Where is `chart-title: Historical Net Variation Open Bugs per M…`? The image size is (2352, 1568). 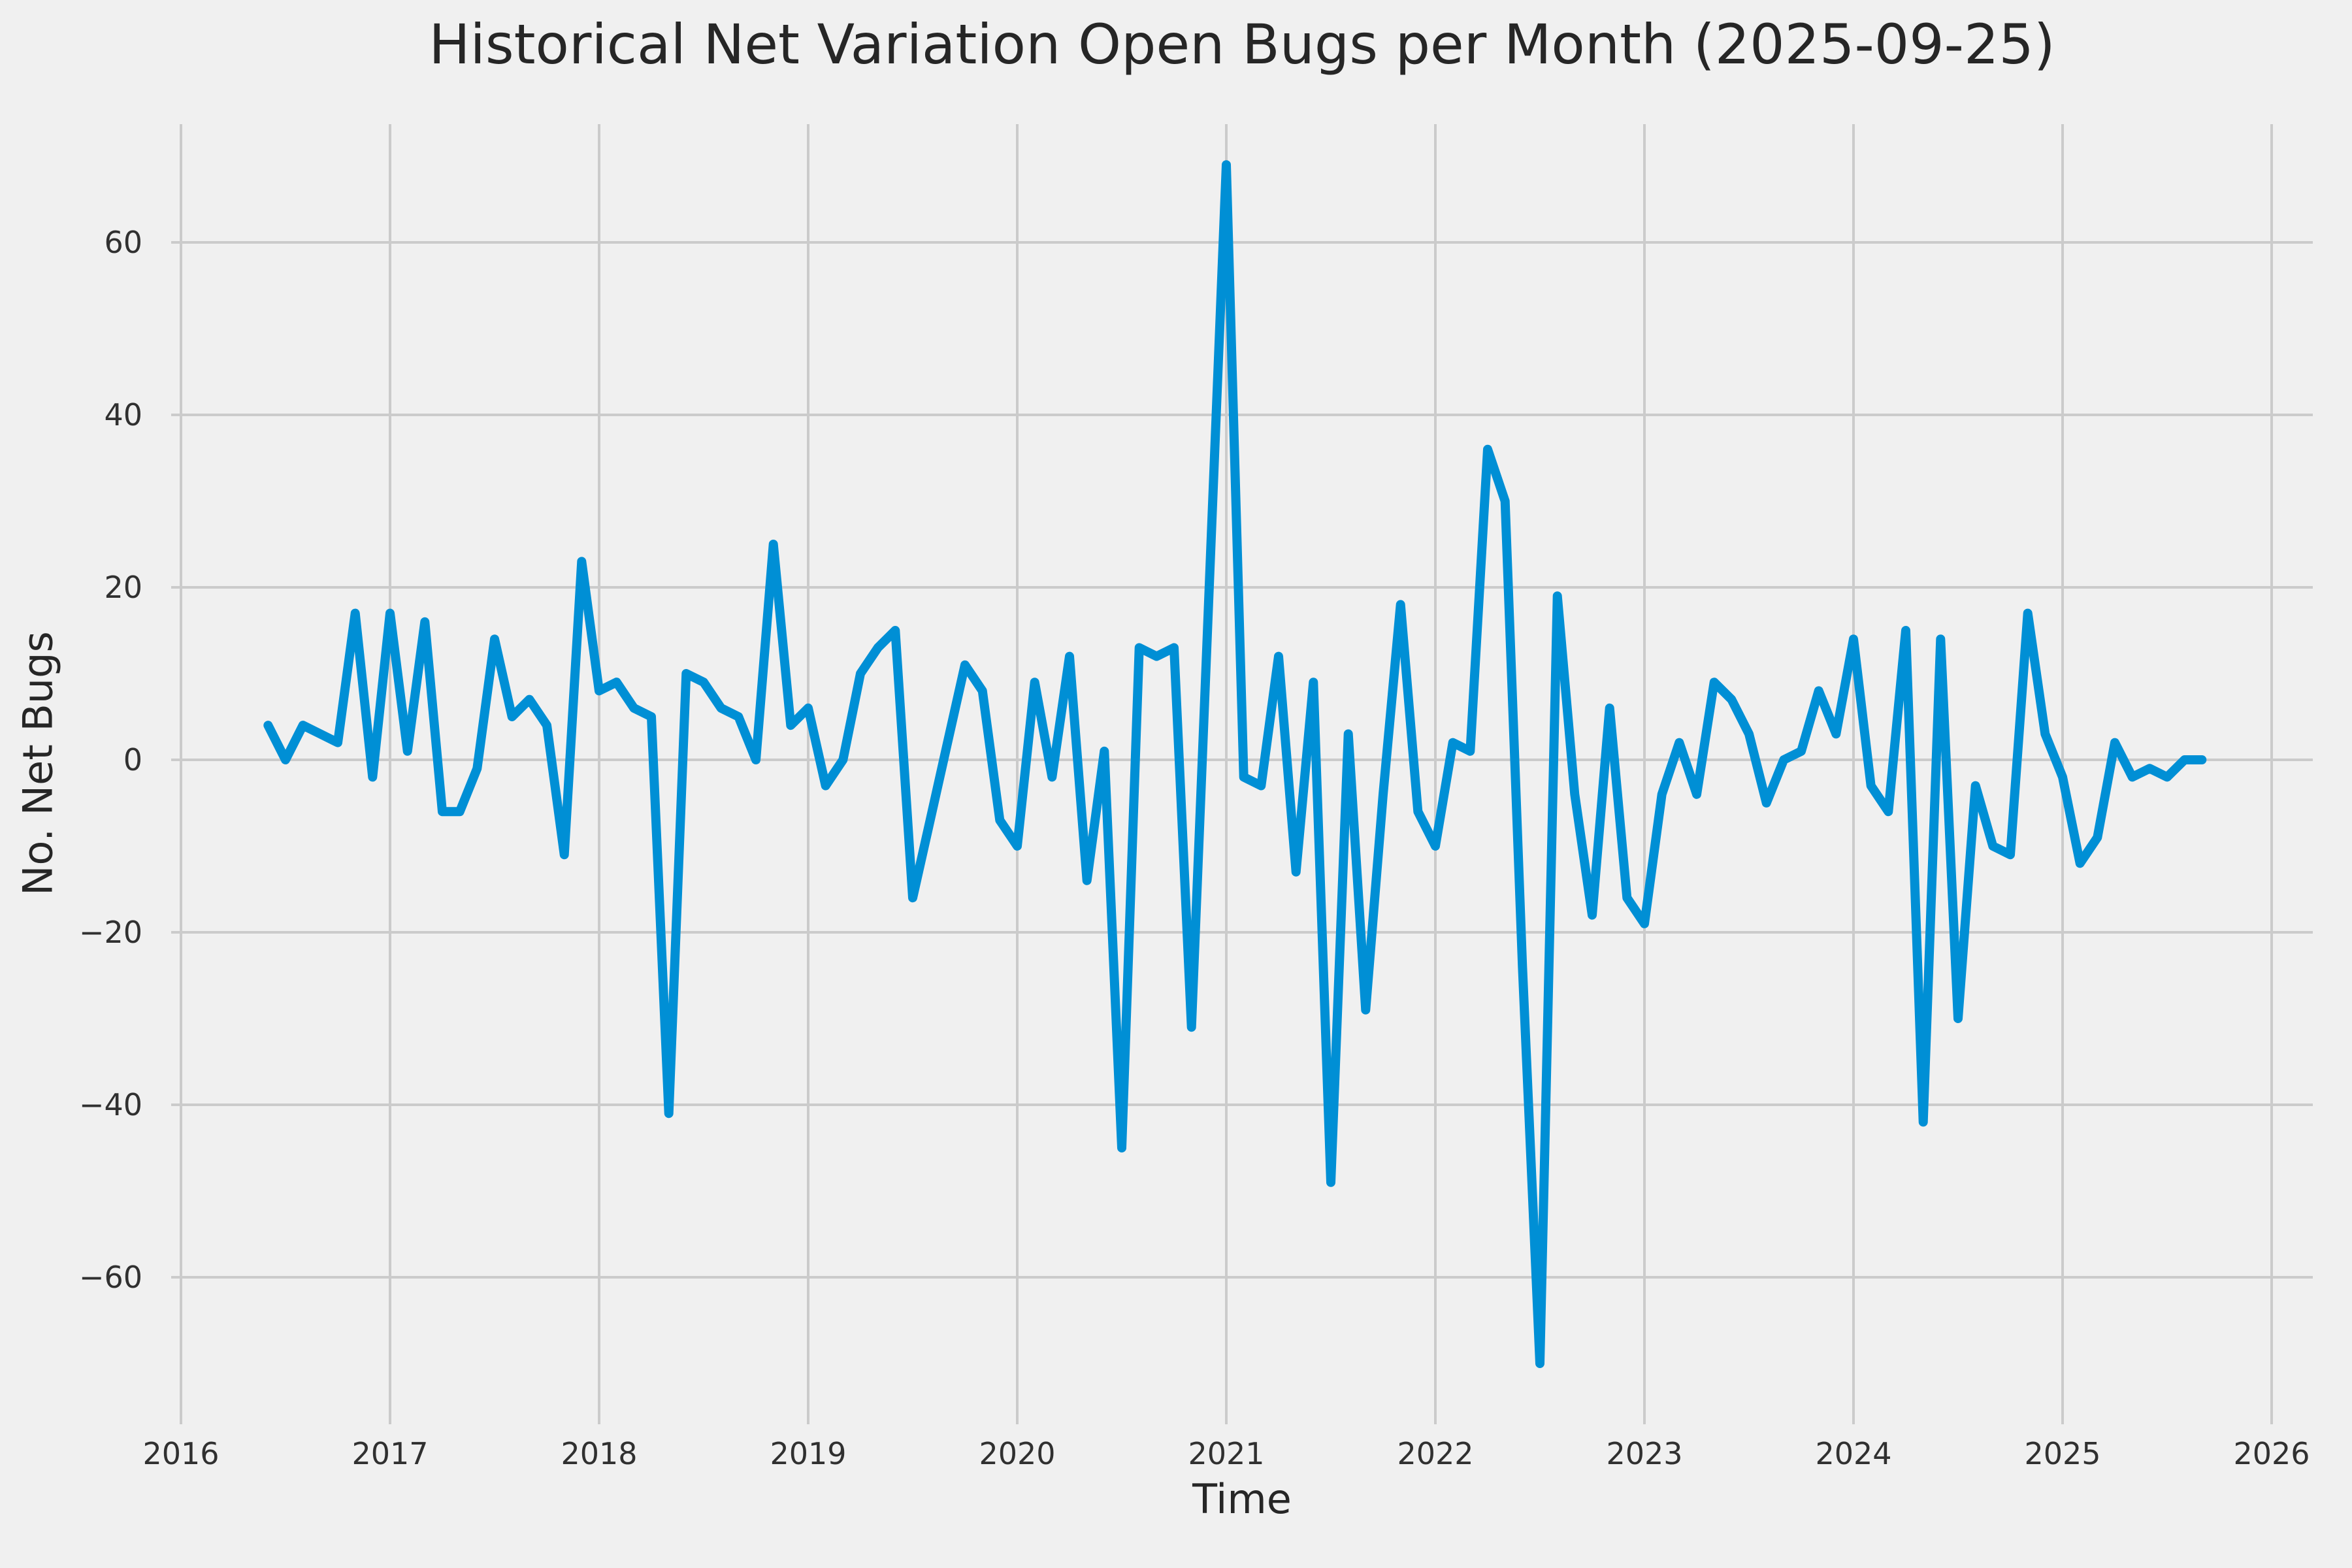
chart-title: Historical Net Variation Open Bugs per M… is located at coordinates (1242, 44).